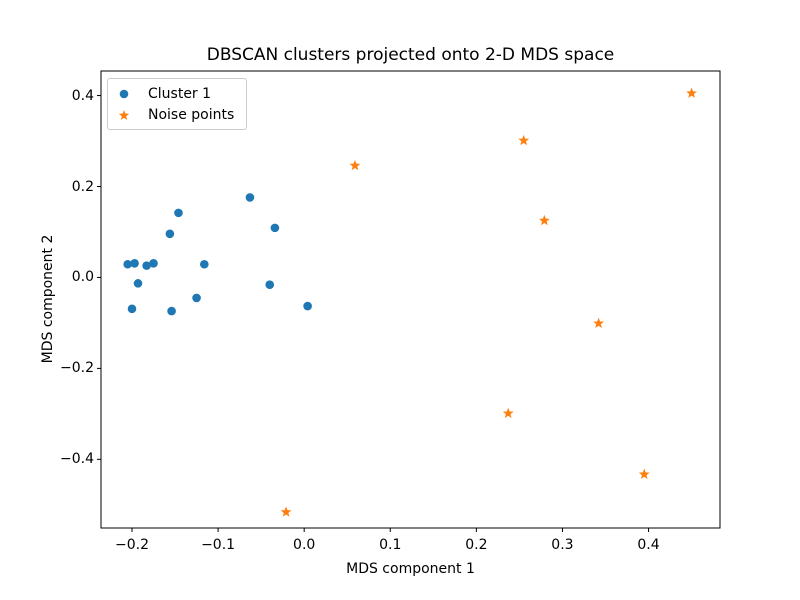 Image resolution: width=800 pixels, height=600 pixels. What do you see at coordinates (82, 95) in the screenshot?
I see `y-tick-label: 0.4` at bounding box center [82, 95].